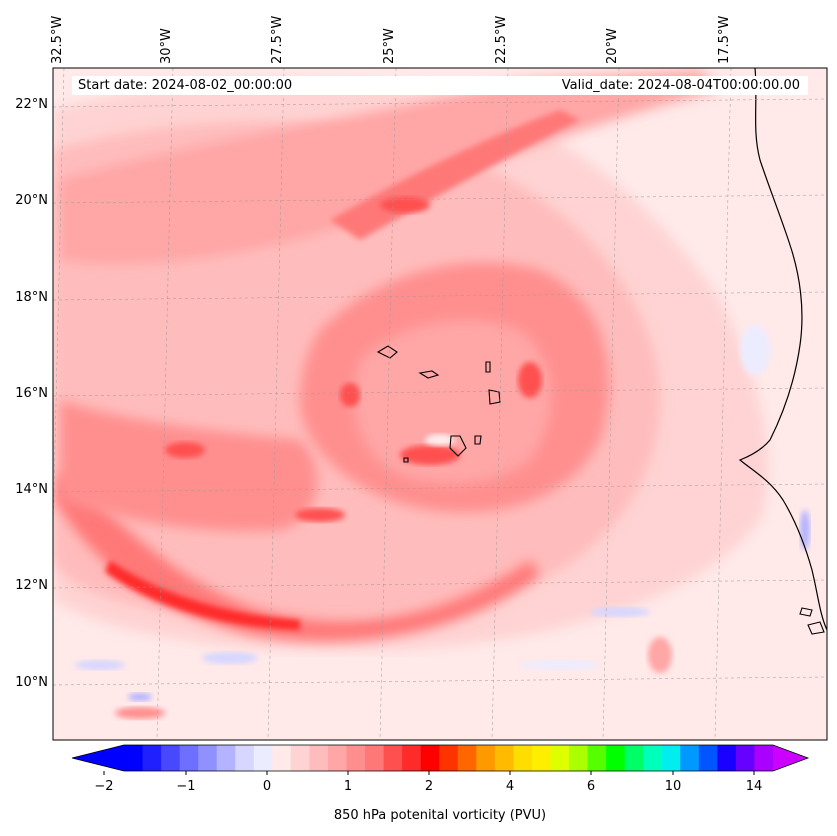 This screenshot has height=836, width=837. I want to click on colorbar-outline, so click(440, 758).